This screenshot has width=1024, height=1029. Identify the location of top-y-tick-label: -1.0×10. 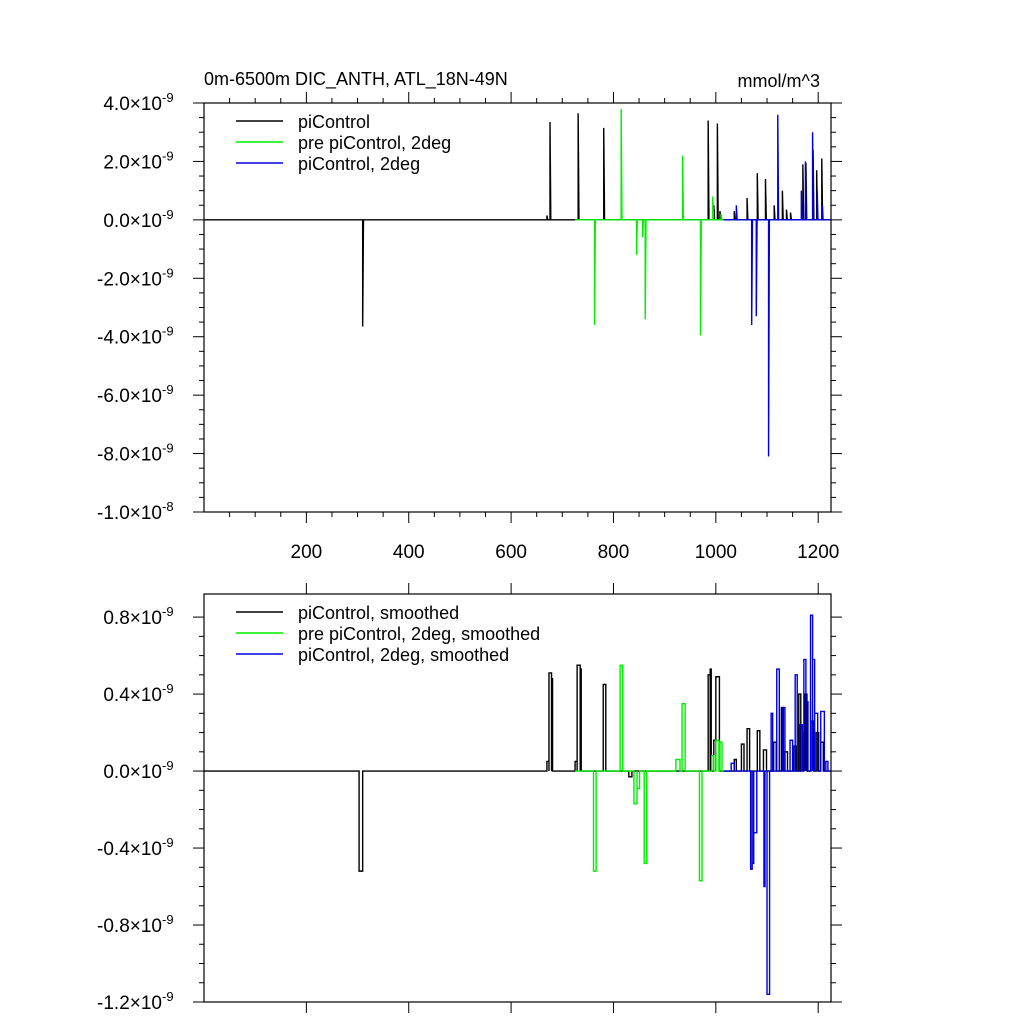
(129, 513).